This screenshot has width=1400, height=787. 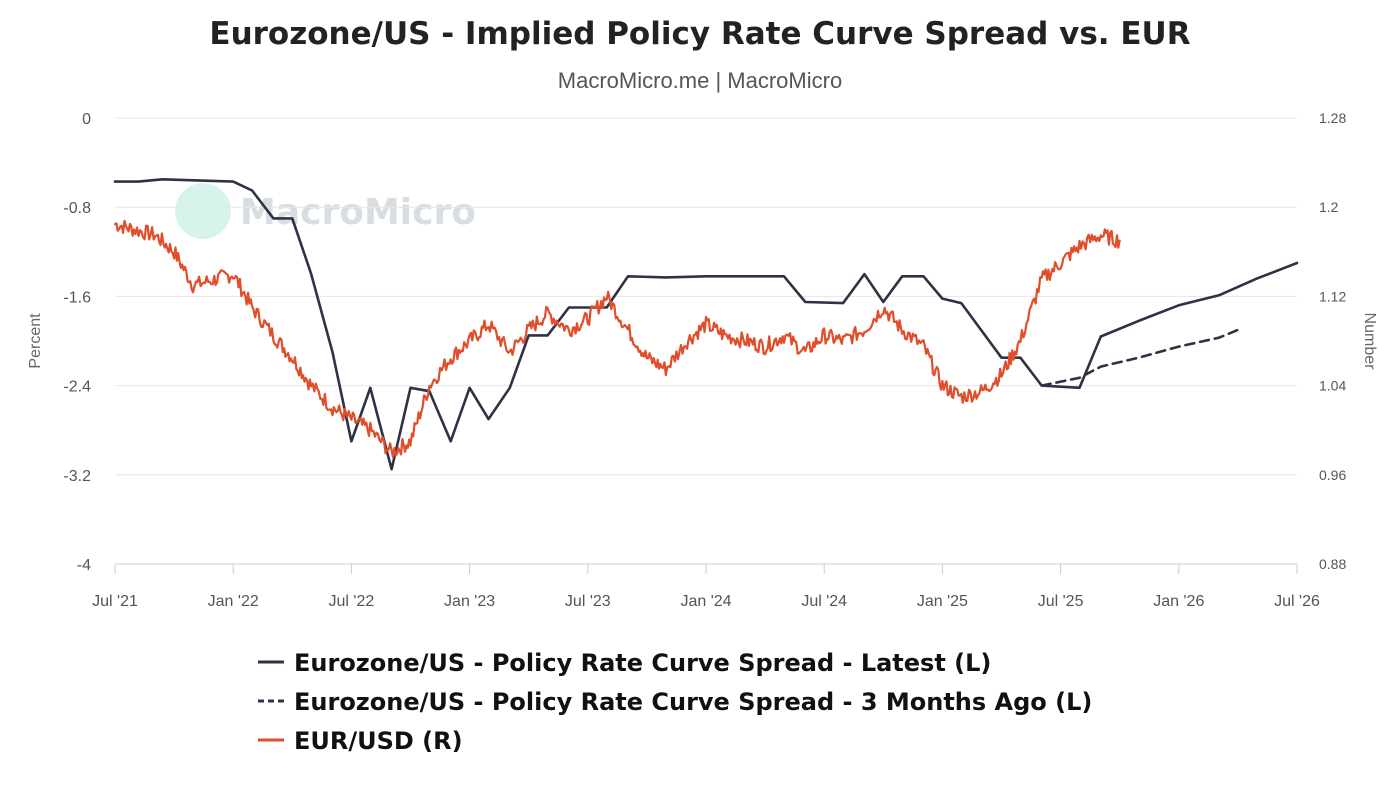 I want to click on x-tick-label: Jul '24, so click(x=824, y=601).